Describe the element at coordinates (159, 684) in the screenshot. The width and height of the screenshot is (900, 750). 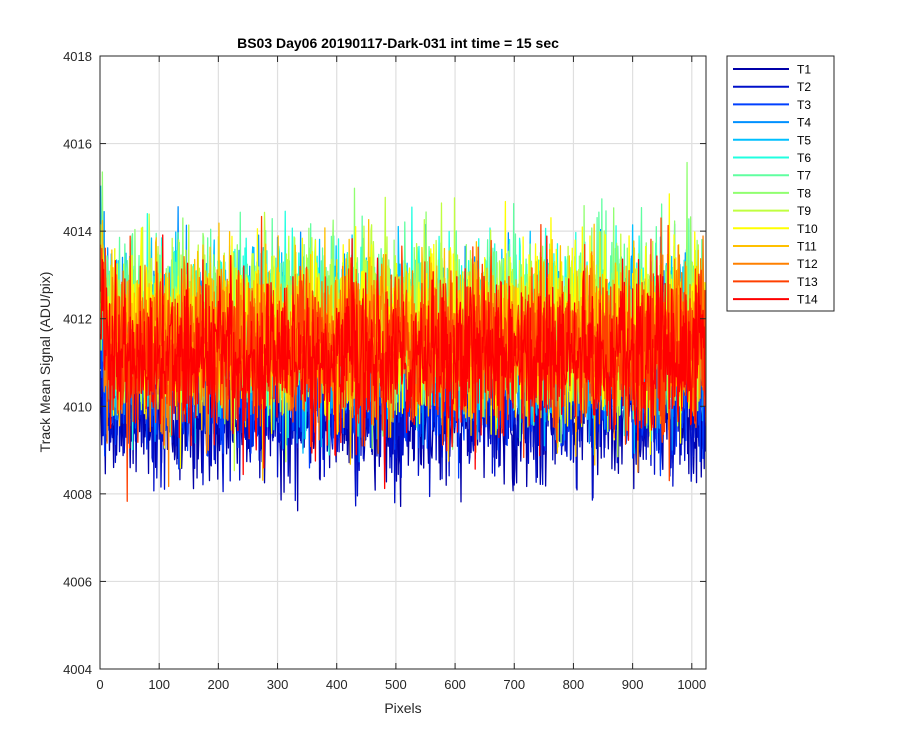
I see `x-tick-label: 100` at that location.